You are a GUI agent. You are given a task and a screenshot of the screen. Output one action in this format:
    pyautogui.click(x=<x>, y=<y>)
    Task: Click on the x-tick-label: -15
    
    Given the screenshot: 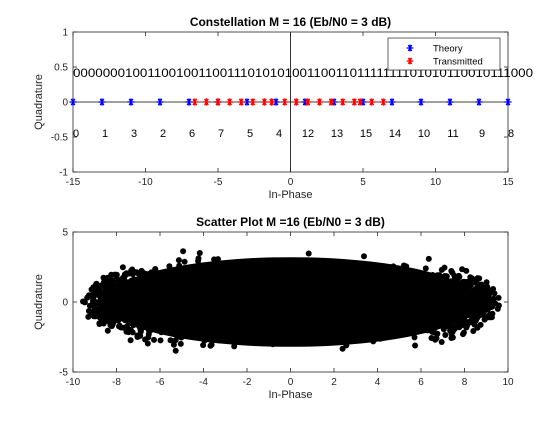 What is the action you would take?
    pyautogui.click(x=73, y=182)
    